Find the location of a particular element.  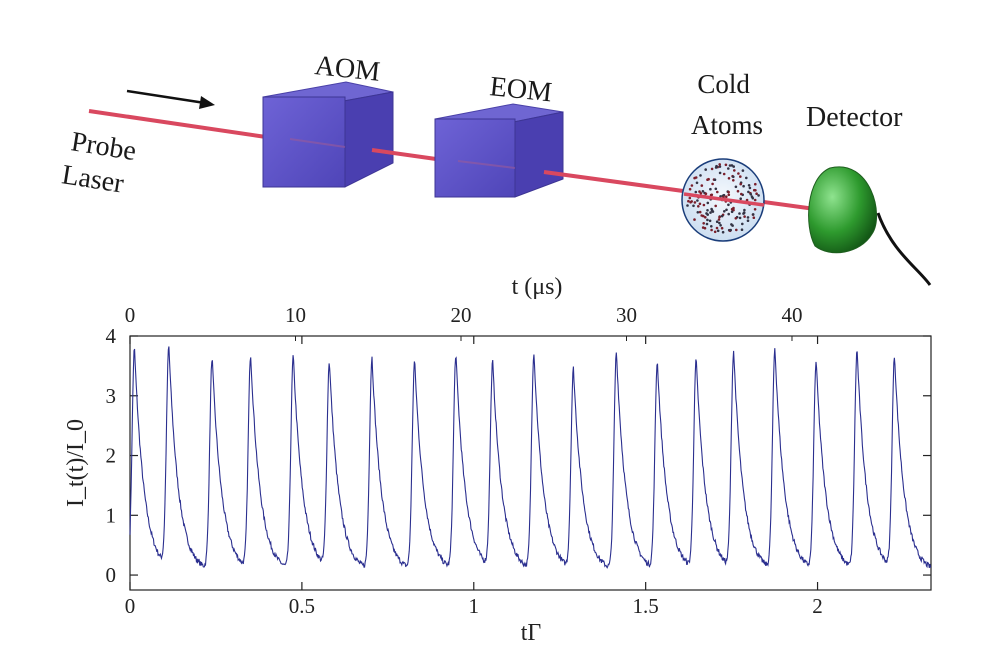

x2-axis-title: t (μs) is located at coordinates (537, 287).